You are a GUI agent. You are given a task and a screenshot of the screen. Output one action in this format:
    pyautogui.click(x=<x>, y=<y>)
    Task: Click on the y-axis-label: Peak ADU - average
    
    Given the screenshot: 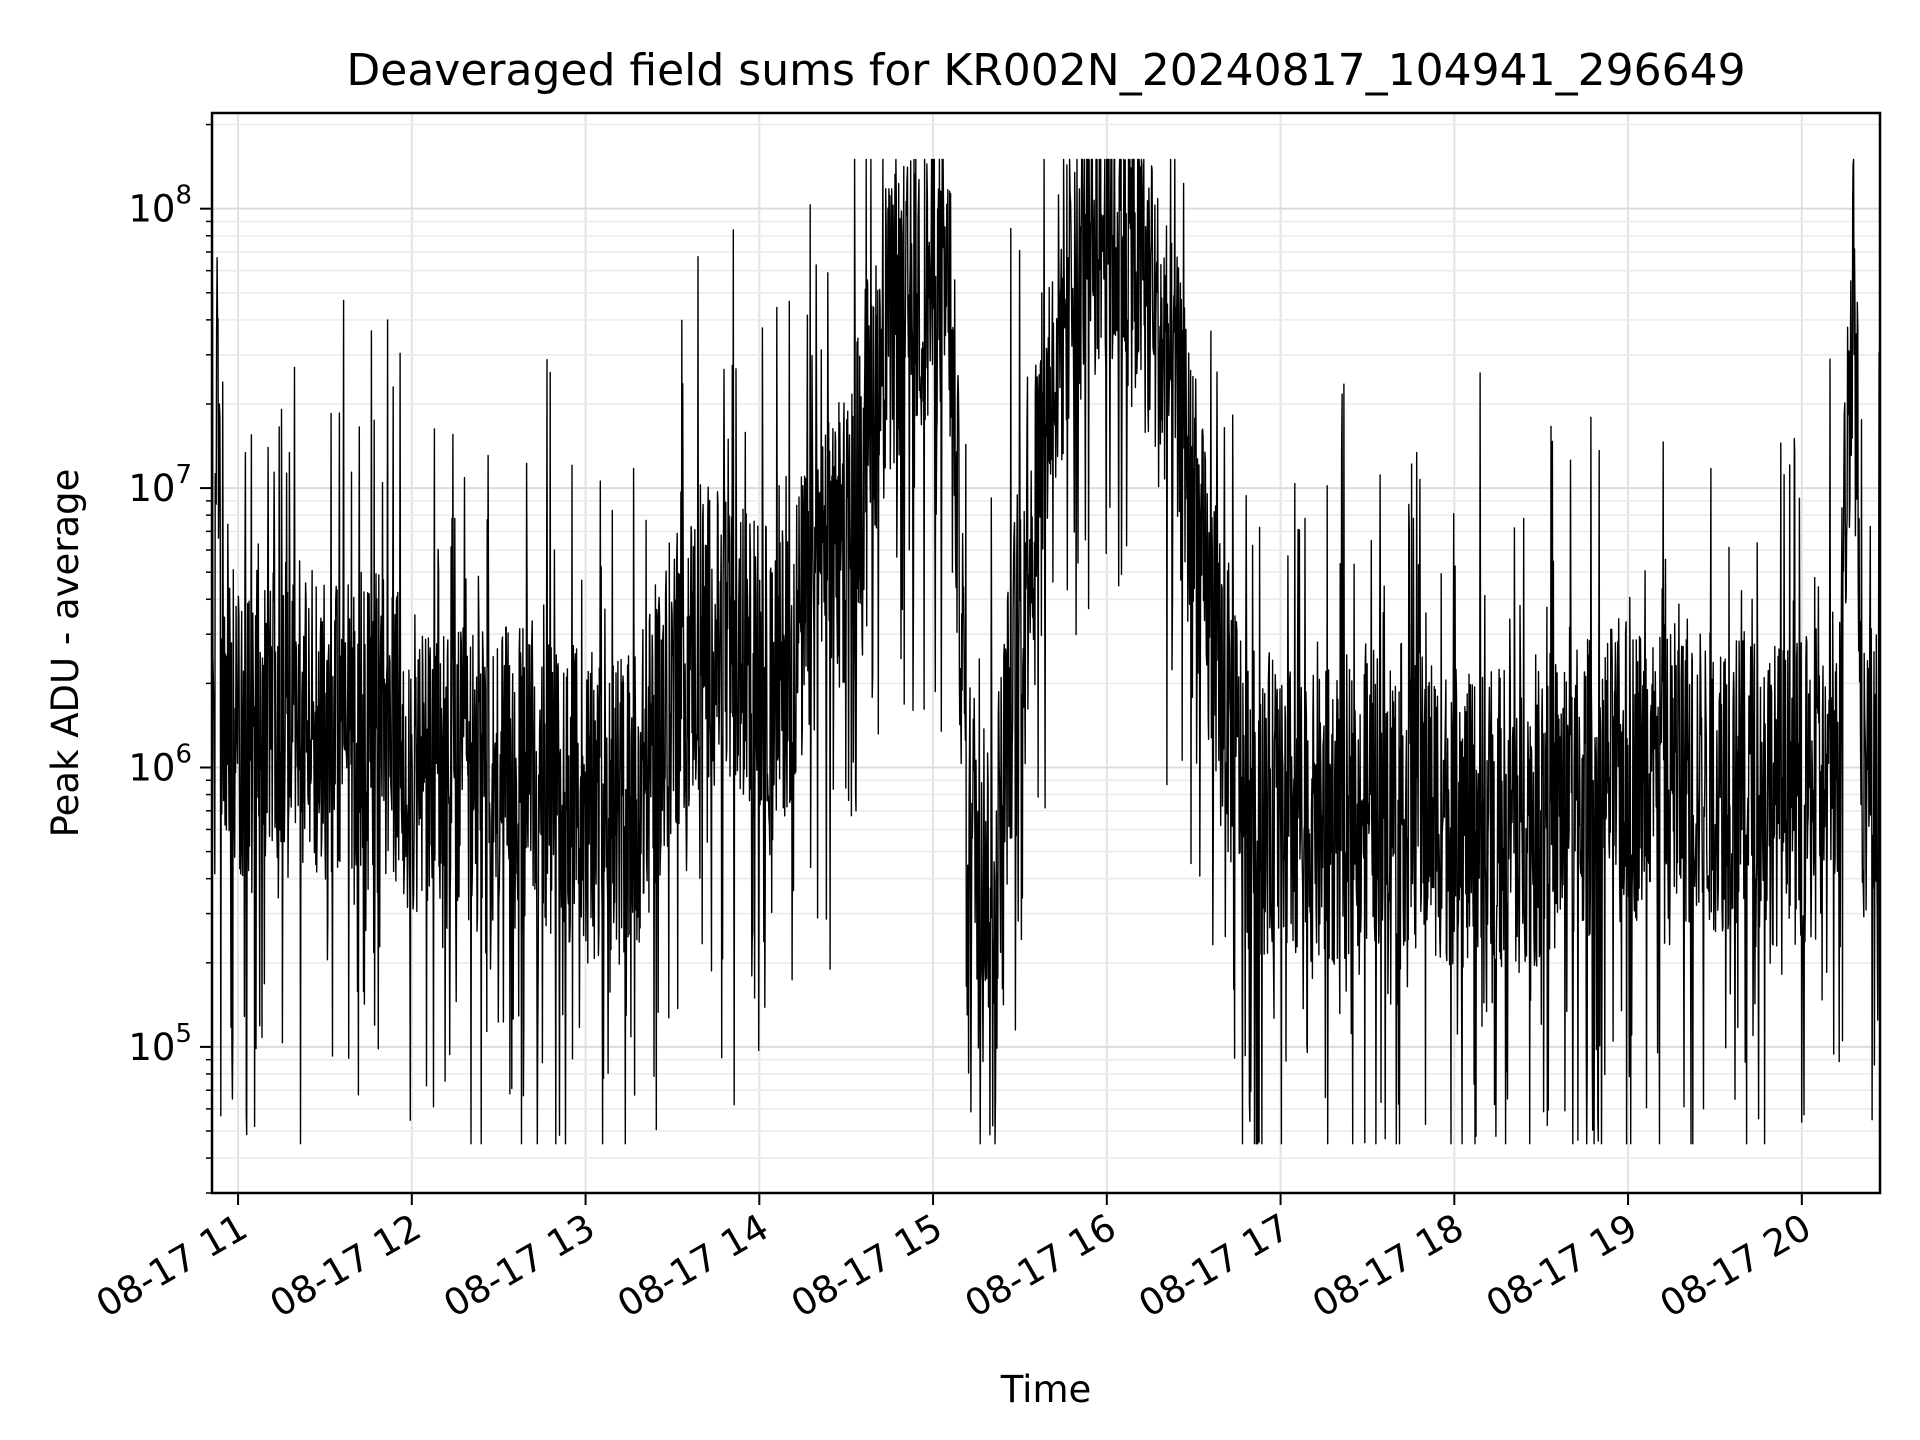 What is the action you would take?
    pyautogui.click(x=65, y=653)
    